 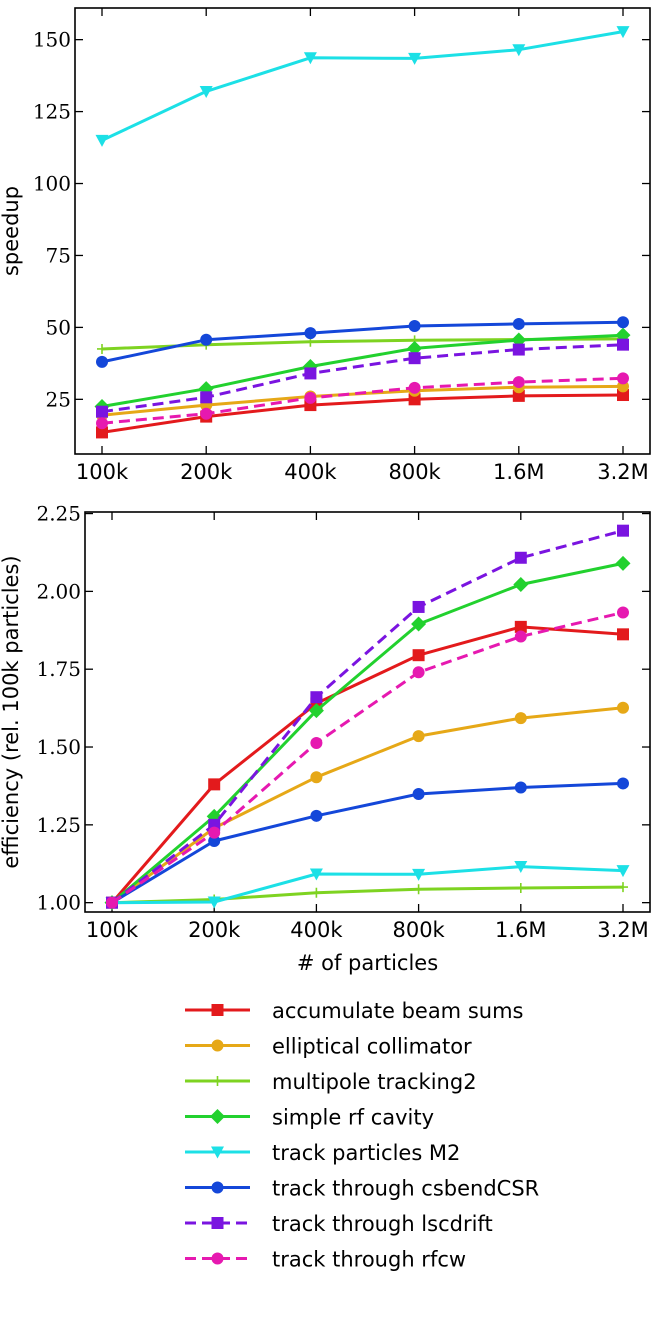 I want to click on legend-entry: accumulate beam sums, so click(x=354, y=1011).